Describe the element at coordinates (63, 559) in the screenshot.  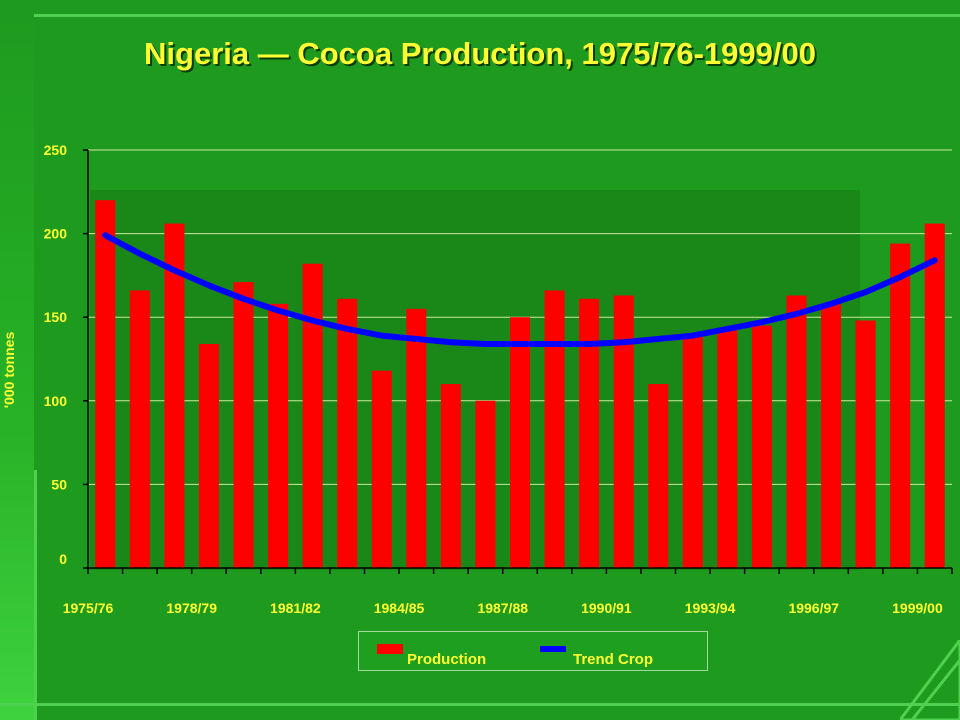
I see `y-tick-label-0: 0` at that location.